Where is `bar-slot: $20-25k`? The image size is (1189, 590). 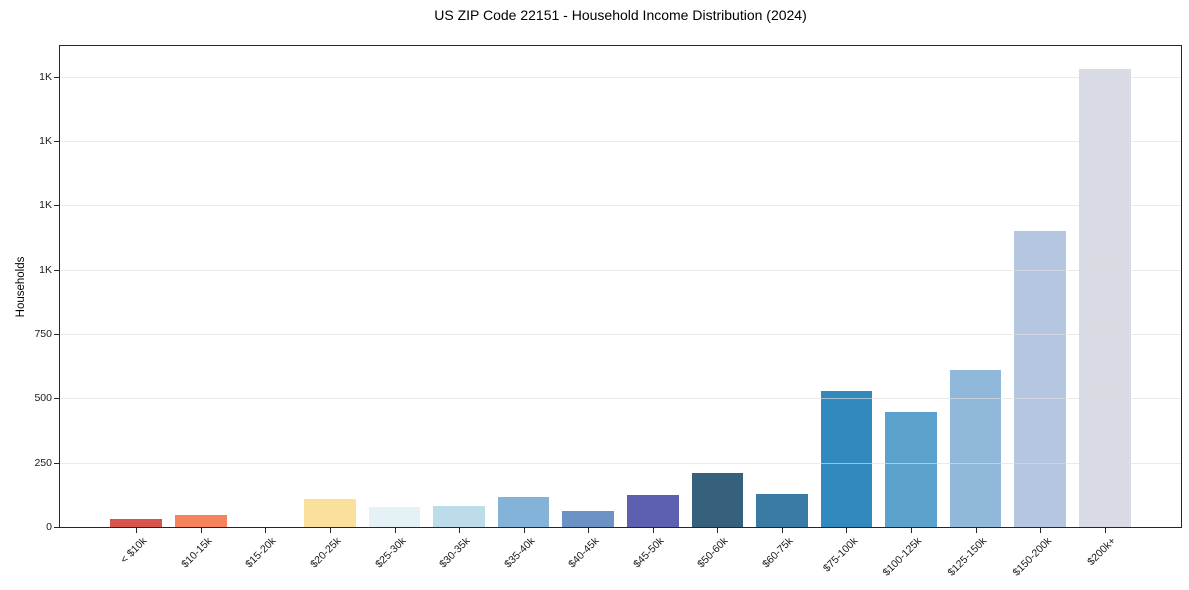
bar-slot: $20-25k is located at coordinates (330, 308).